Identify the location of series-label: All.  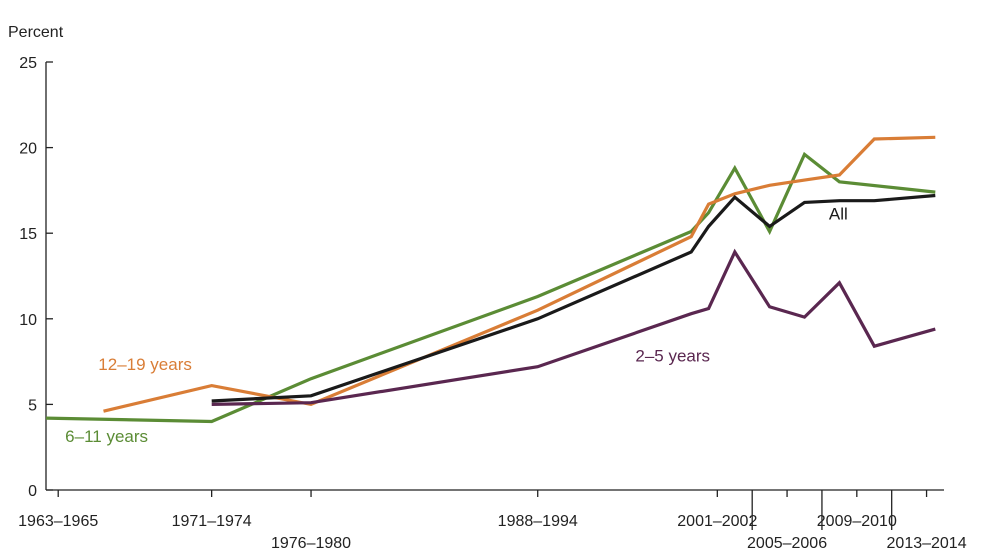
(838, 214).